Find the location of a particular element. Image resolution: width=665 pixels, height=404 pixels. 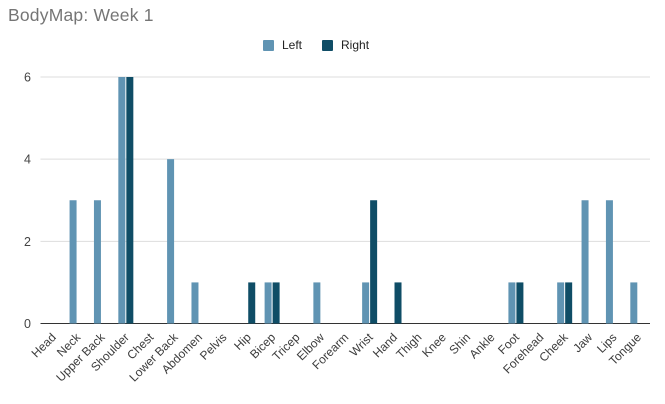

legend-item-left: Left is located at coordinates (282, 45).